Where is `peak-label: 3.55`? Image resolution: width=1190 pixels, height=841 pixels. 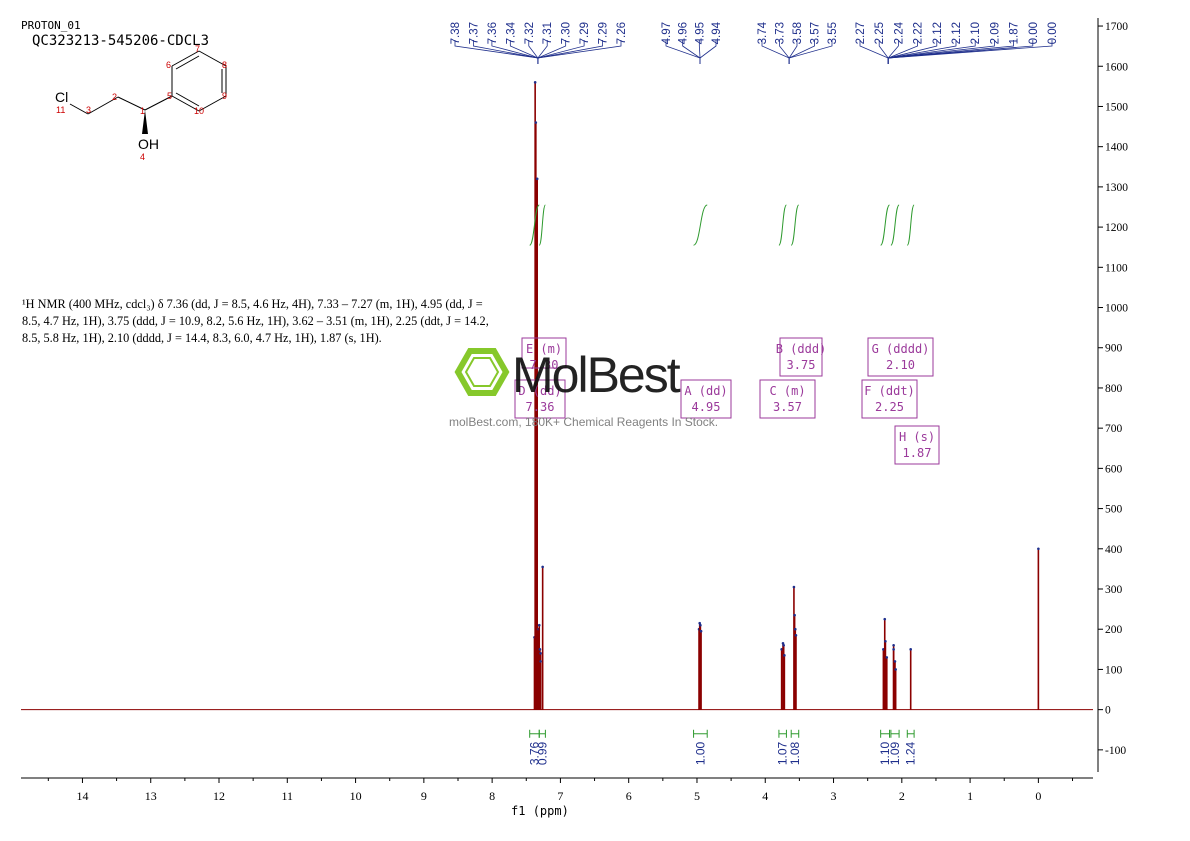
peak-label: 3.55 is located at coordinates (833, 33).